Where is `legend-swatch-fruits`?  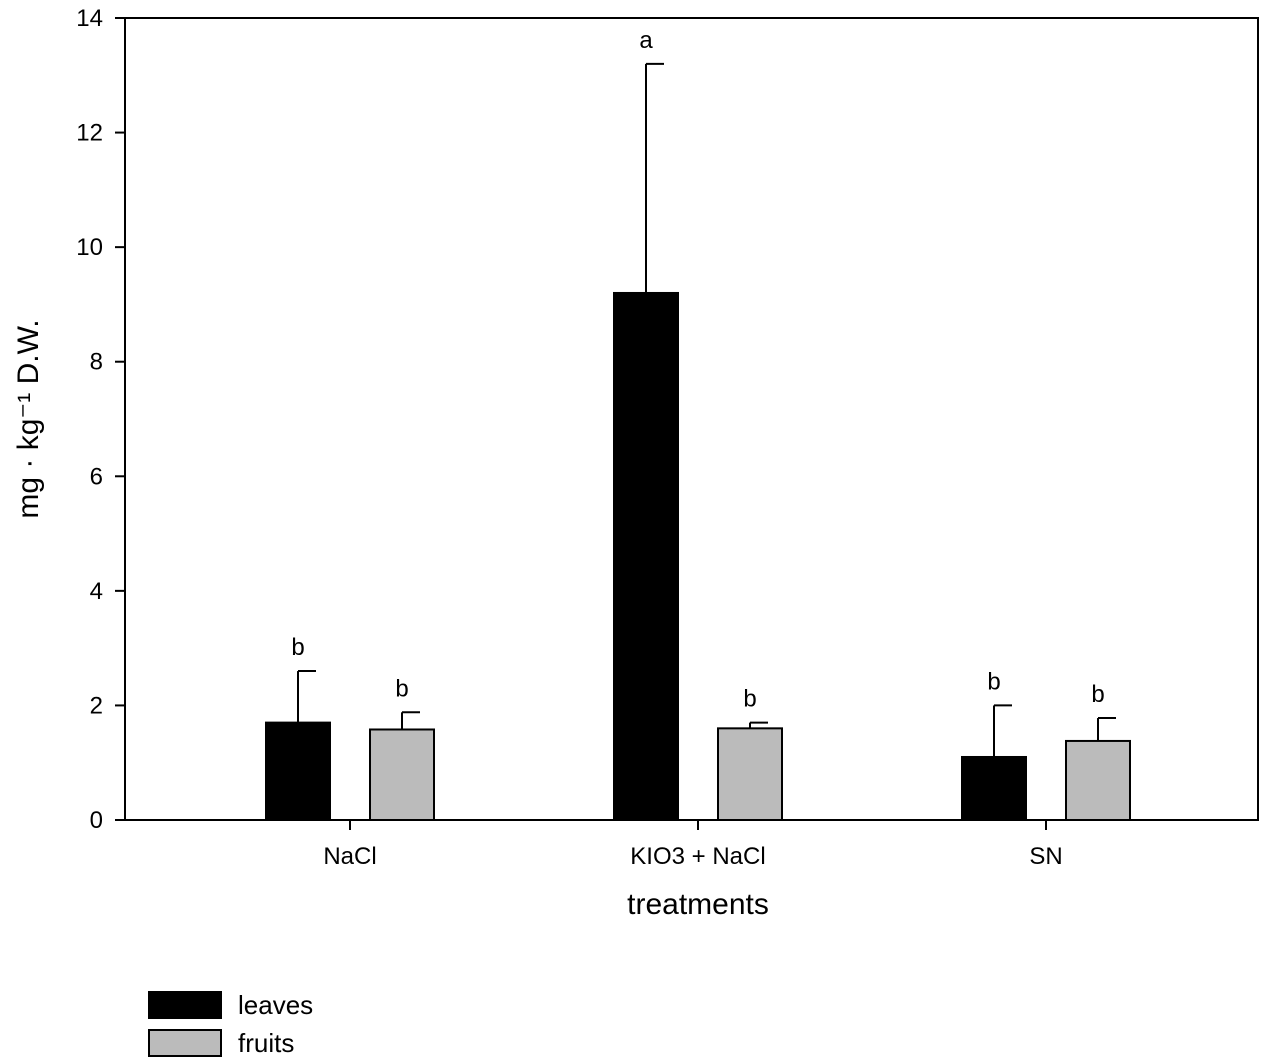
legend-swatch-fruits is located at coordinates (185, 1043).